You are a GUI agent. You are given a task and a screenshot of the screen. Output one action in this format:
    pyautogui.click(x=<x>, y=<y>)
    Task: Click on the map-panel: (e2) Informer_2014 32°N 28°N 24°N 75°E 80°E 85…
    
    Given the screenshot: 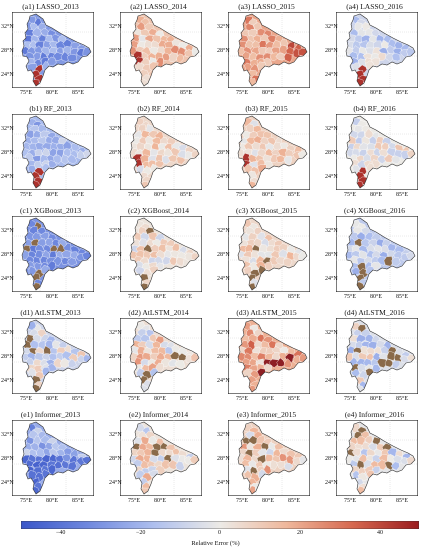 What is the action you would take?
    pyautogui.click(x=158, y=459)
    